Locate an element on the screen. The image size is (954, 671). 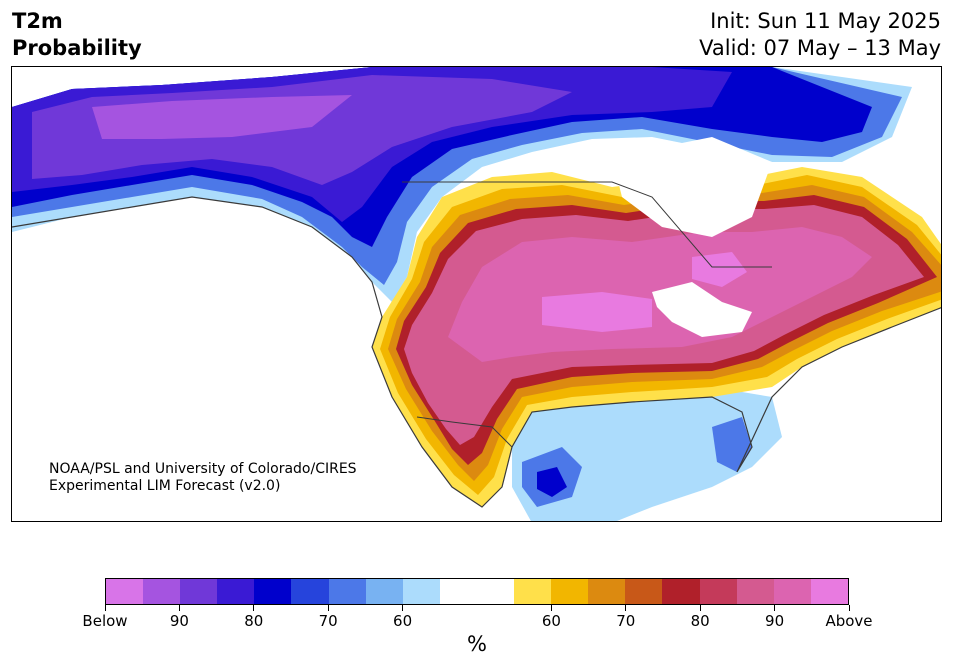
variable-label: T2m is located at coordinates (37, 21).